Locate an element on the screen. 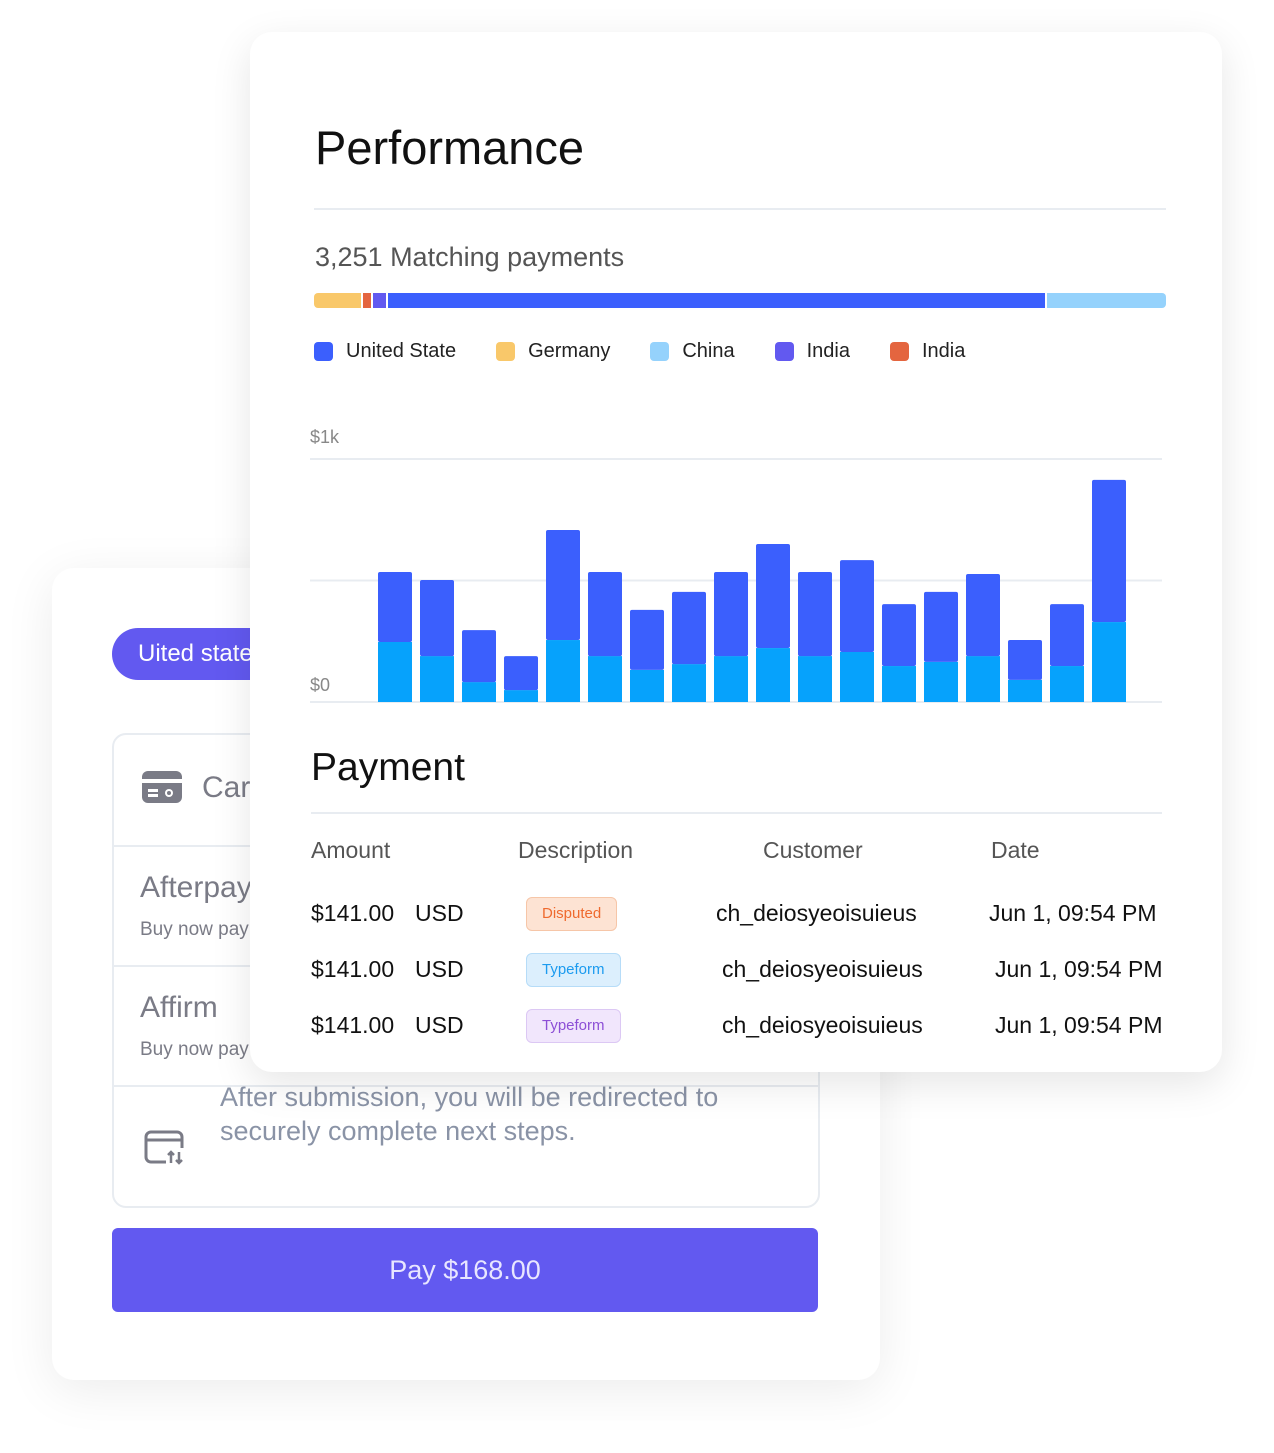  header-date: Date is located at coordinates (1015, 850).